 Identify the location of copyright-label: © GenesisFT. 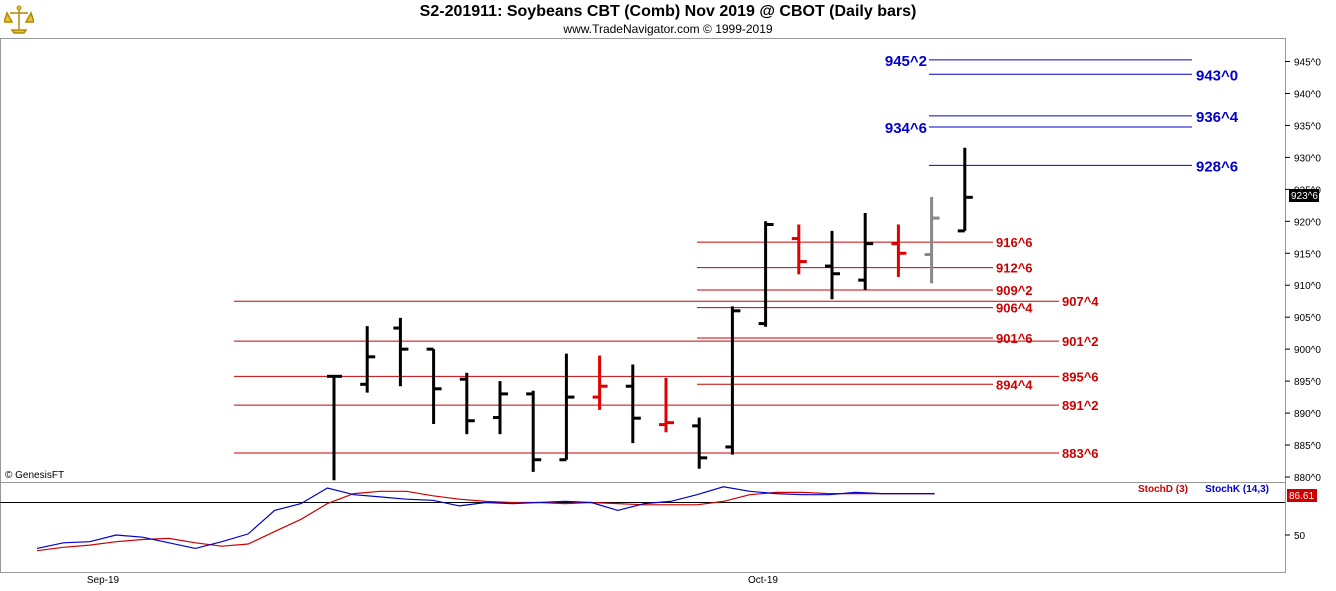
(34, 475).